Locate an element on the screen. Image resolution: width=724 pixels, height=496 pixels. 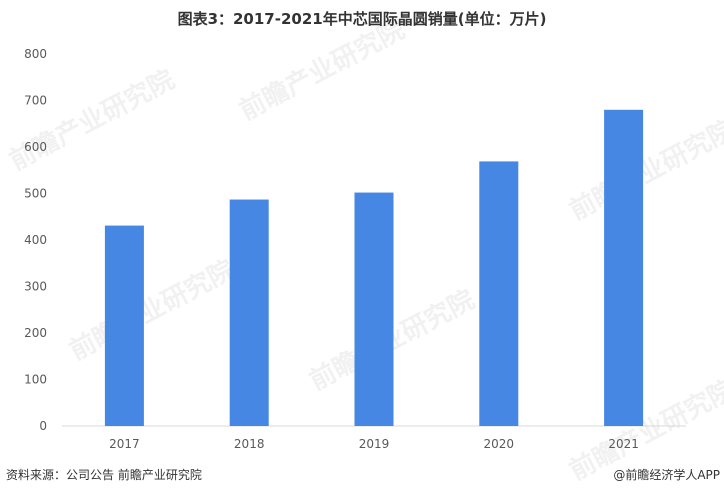
y-tick-label: 400 is located at coordinates (35, 240).